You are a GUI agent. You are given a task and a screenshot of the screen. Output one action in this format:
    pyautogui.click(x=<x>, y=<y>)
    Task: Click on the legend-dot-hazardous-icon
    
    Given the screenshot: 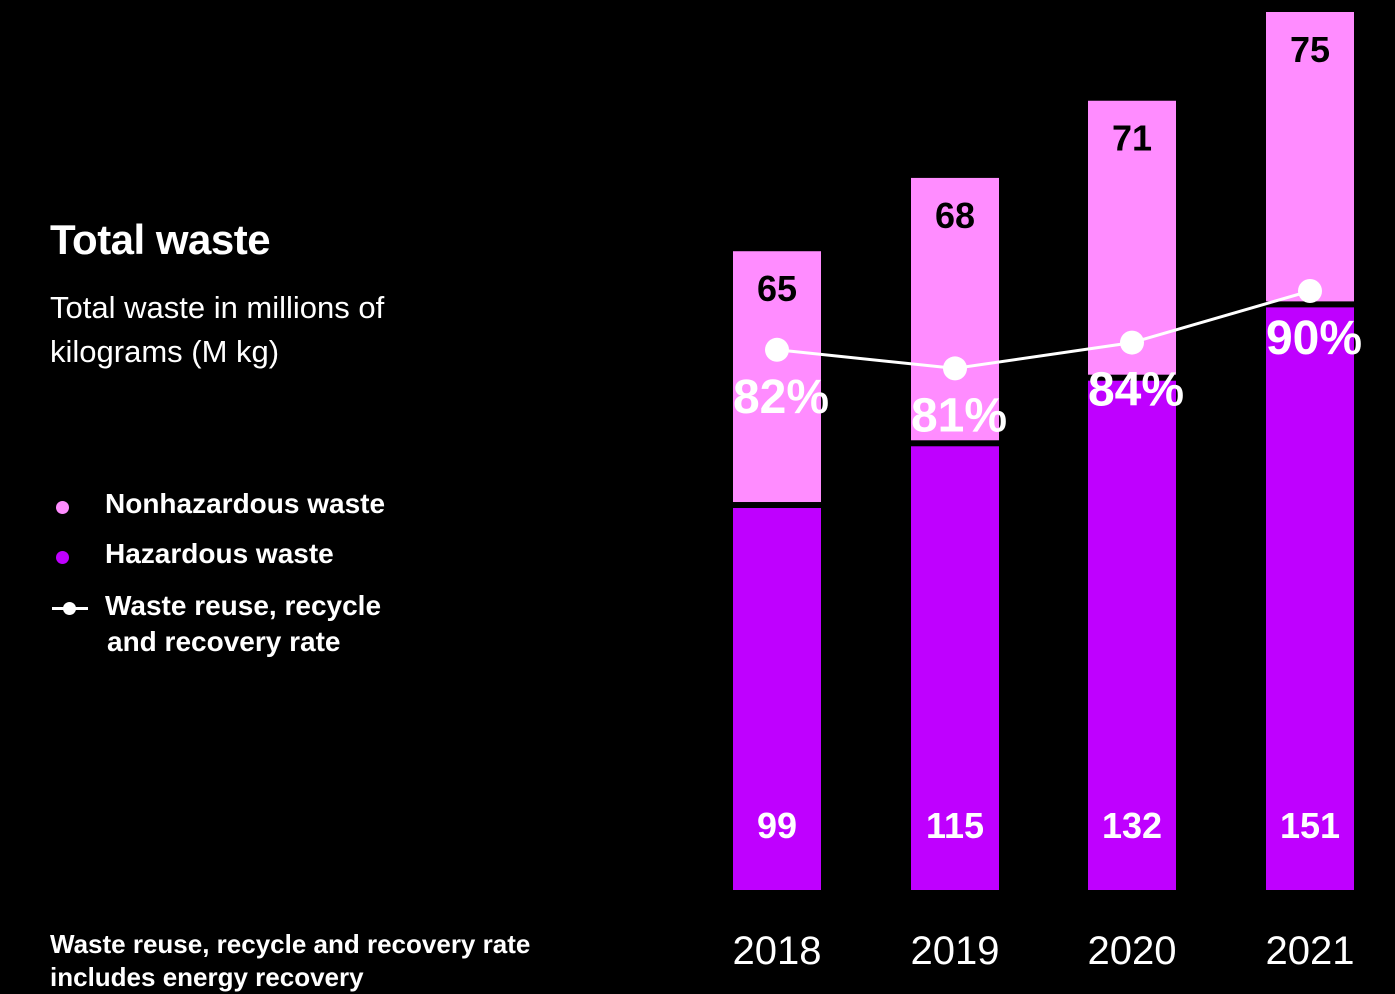 What is the action you would take?
    pyautogui.click(x=62, y=557)
    